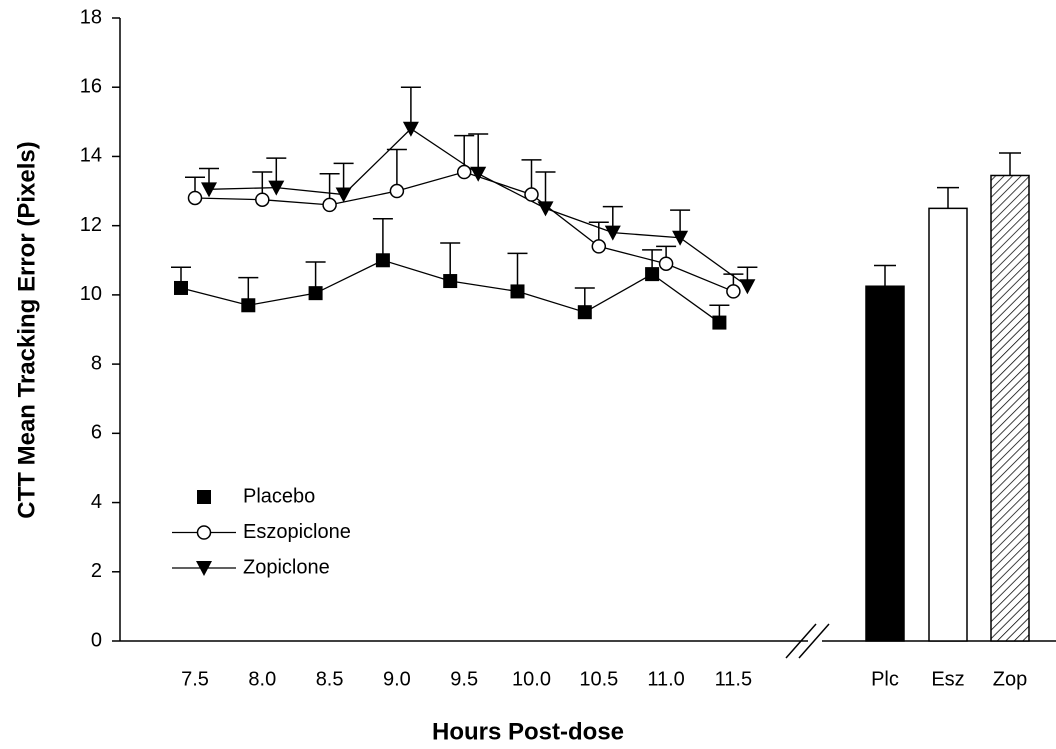  I want to click on x-tick-label: Zop, so click(1010, 679).